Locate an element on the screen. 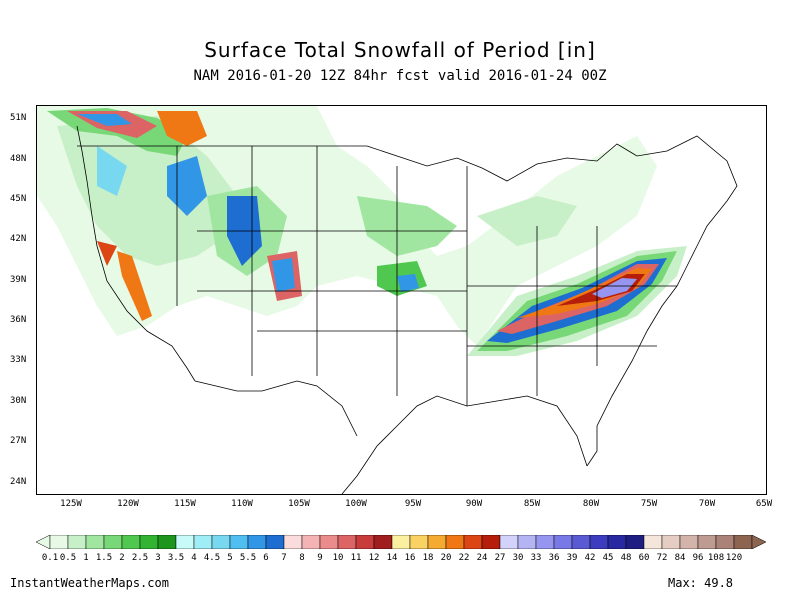 The height and width of the screenshot is (600, 800). colorbar-label: 22 is located at coordinates (464, 558).